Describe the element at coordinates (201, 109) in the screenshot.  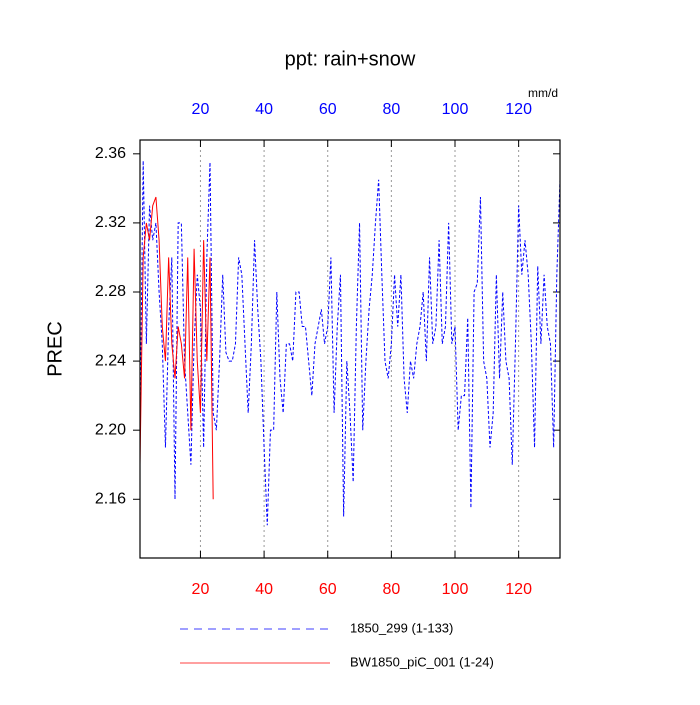
I see `x2-tick-label: 20` at that location.